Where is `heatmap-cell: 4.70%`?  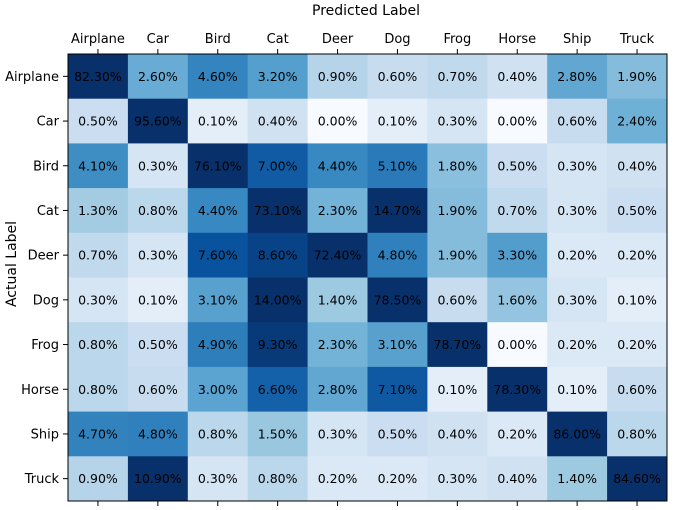 heatmap-cell: 4.70% is located at coordinates (98, 434).